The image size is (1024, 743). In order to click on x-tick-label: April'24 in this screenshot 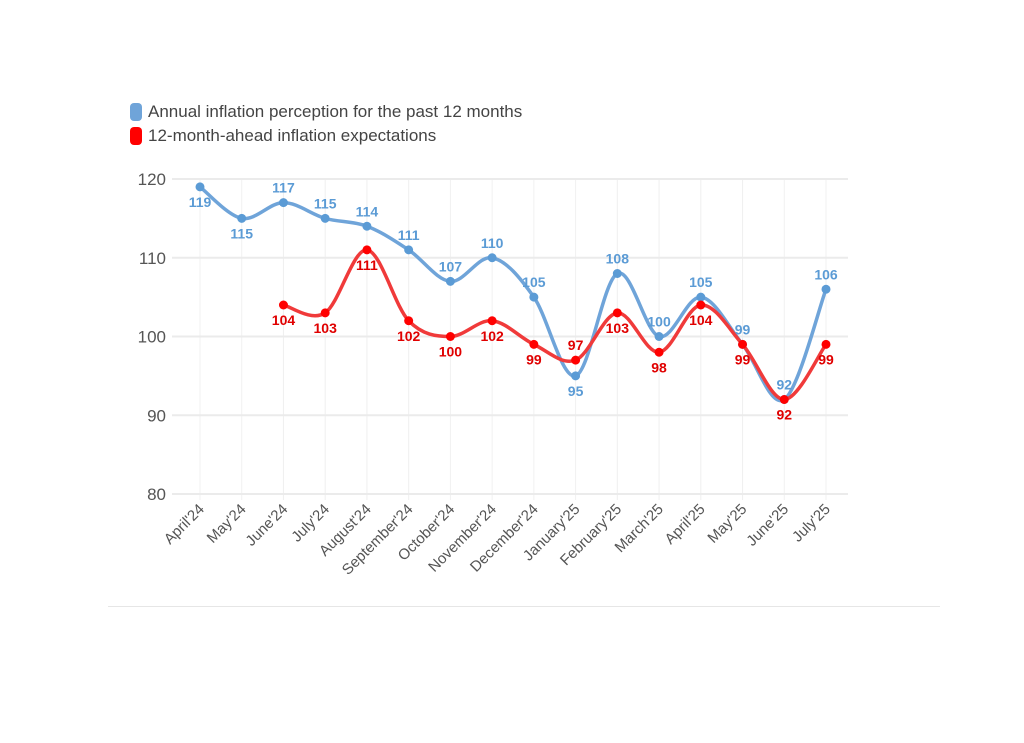, I will do `click(184, 524)`.